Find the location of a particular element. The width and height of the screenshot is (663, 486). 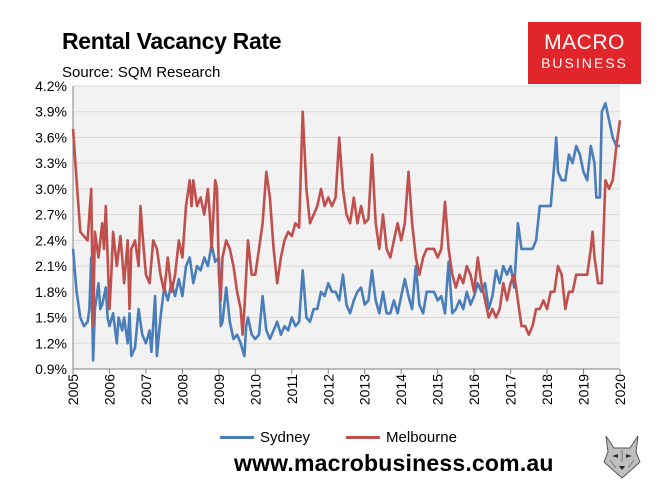

website-url: www.macrobusiness.com.au is located at coordinates (394, 463).